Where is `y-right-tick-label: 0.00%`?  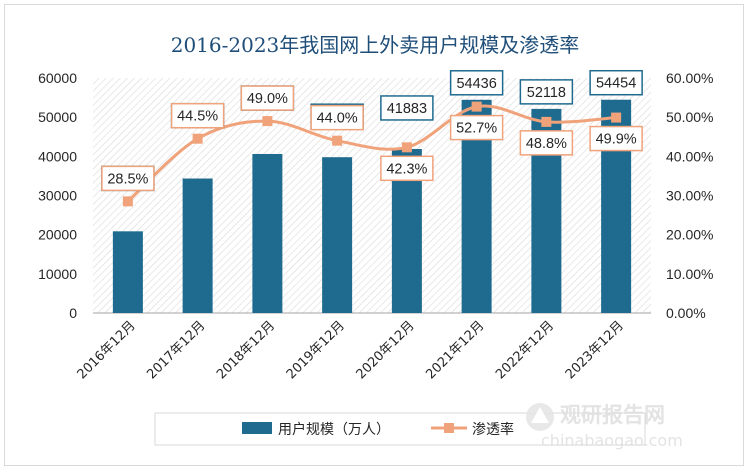 y-right-tick-label: 0.00% is located at coordinates (686, 313).